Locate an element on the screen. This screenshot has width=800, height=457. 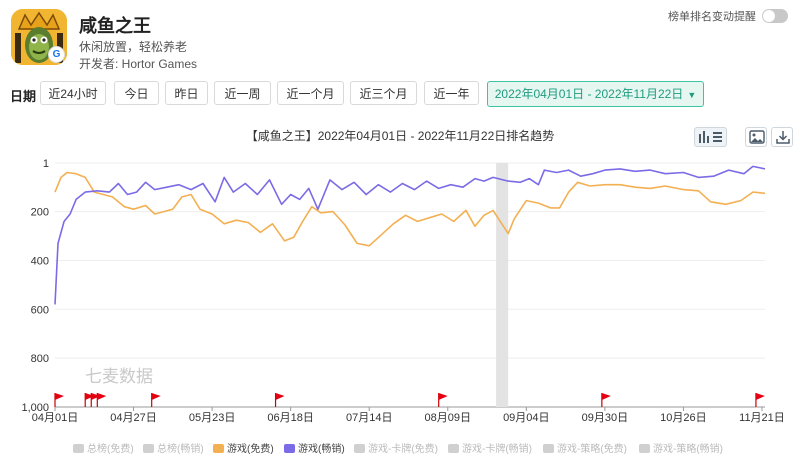
y-tick-label: 200 is located at coordinates (40, 213).